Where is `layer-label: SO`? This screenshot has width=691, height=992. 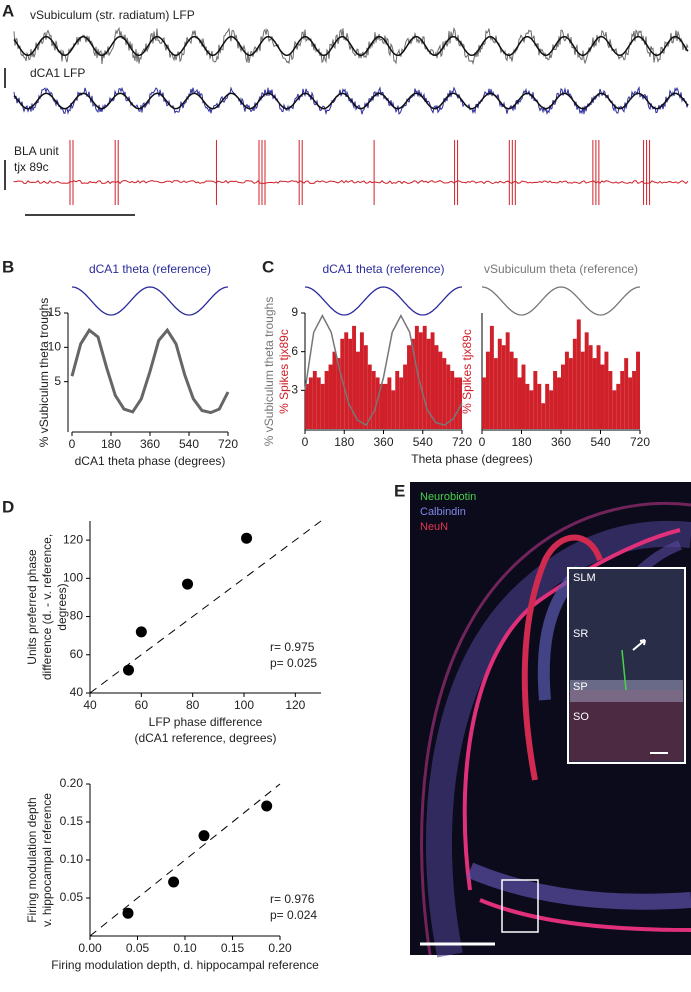 layer-label: SO is located at coordinates (581, 717).